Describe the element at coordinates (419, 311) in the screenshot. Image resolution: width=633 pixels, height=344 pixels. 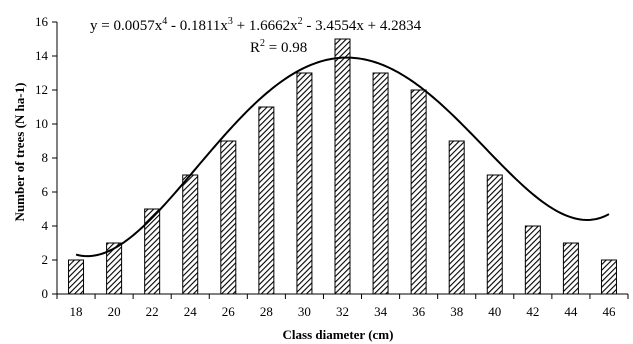
I see `x-tick-label: 36` at that location.